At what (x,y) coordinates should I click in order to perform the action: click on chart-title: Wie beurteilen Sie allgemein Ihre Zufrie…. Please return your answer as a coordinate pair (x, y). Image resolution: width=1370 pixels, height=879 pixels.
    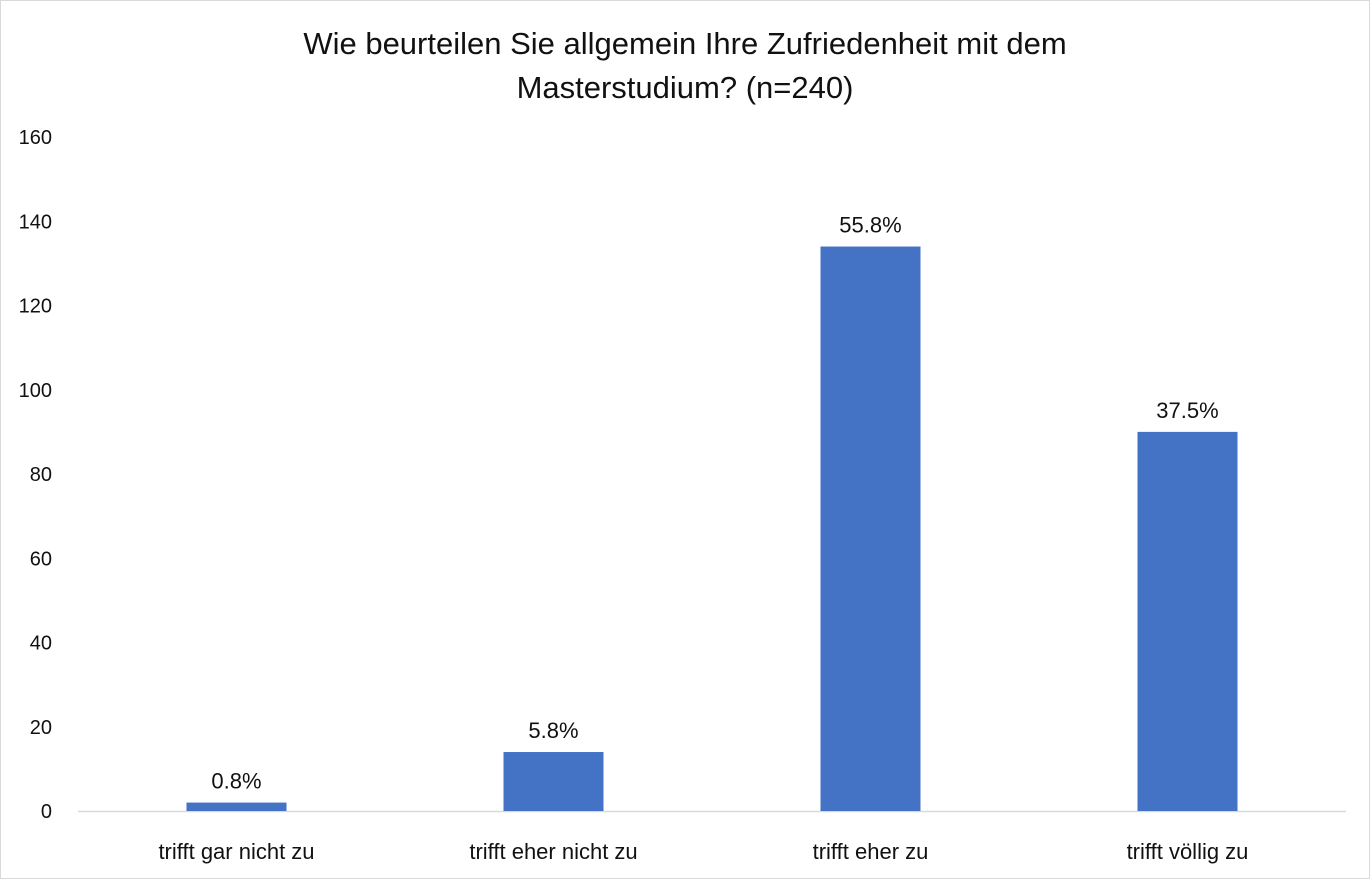
    Looking at the image, I should click on (685, 66).